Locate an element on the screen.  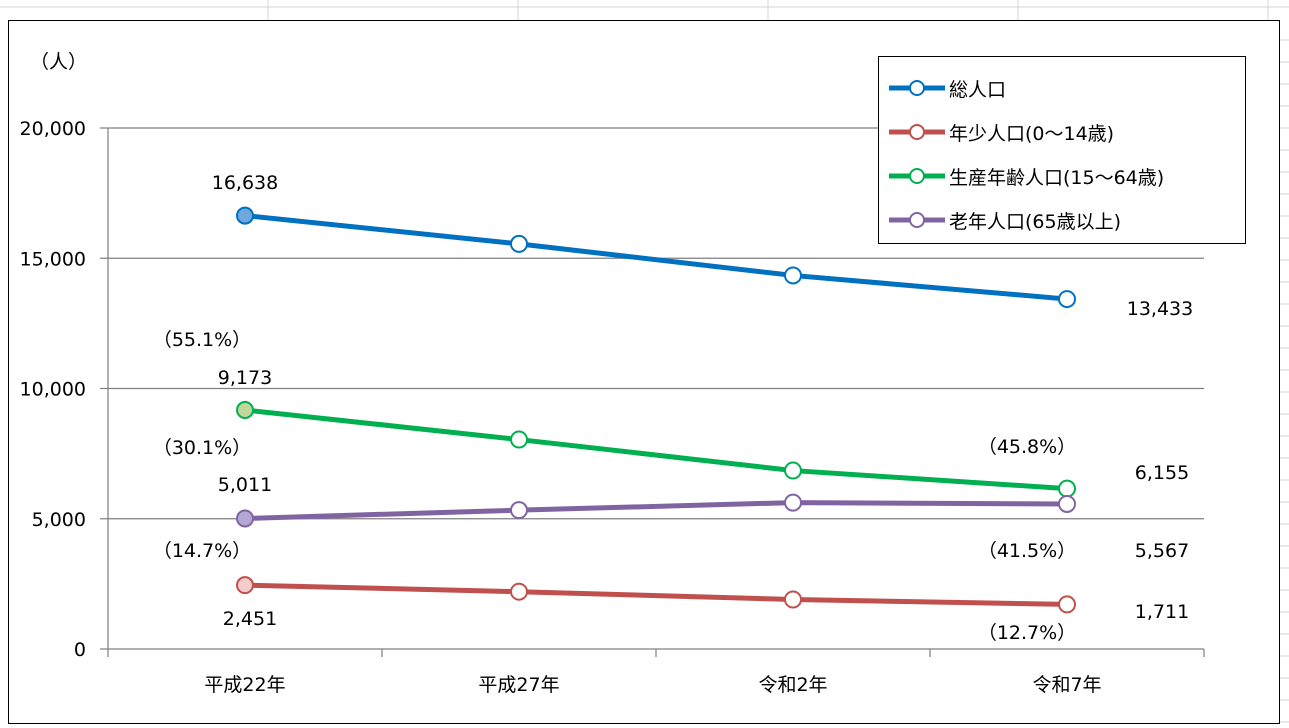
x-tick-label: 令和2年 is located at coordinates (792, 685).